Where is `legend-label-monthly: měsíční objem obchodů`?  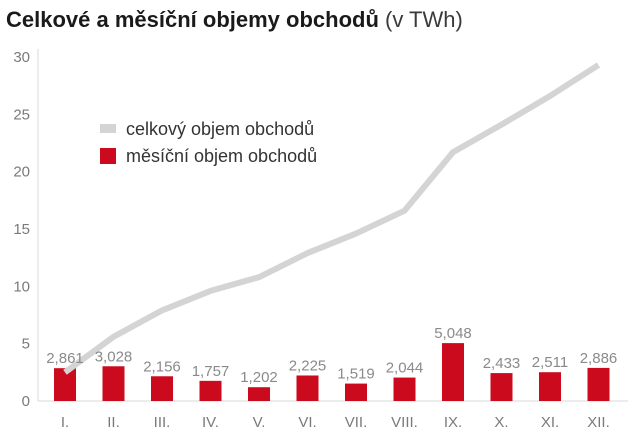 legend-label-monthly: měsíční objem obchodů is located at coordinates (221, 156).